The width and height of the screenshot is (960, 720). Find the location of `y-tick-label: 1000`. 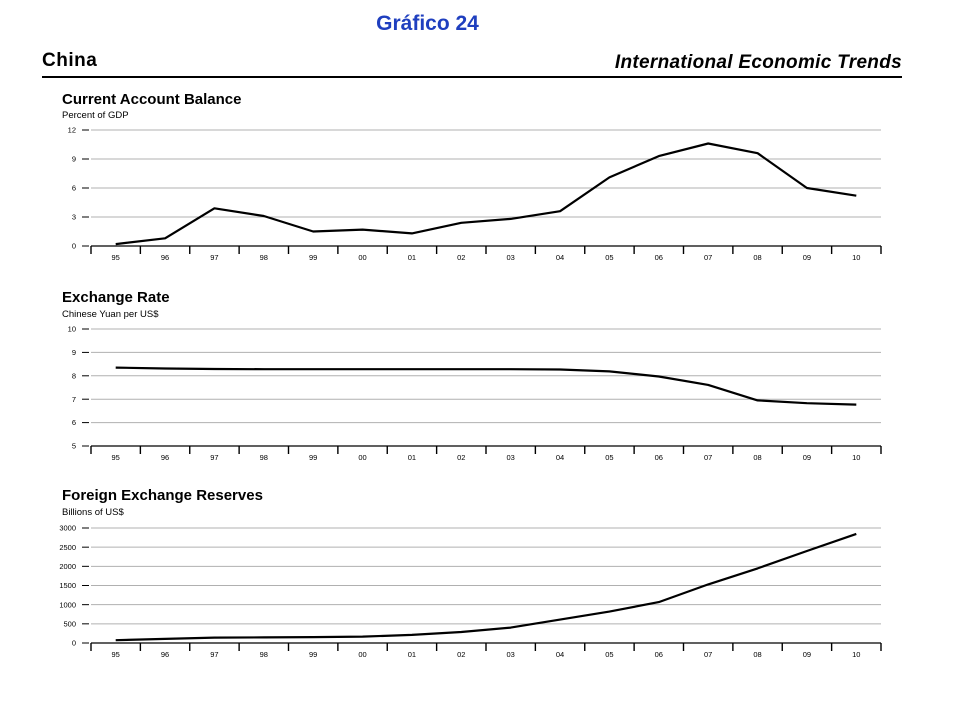

y-tick-label: 1000 is located at coordinates (67, 604).